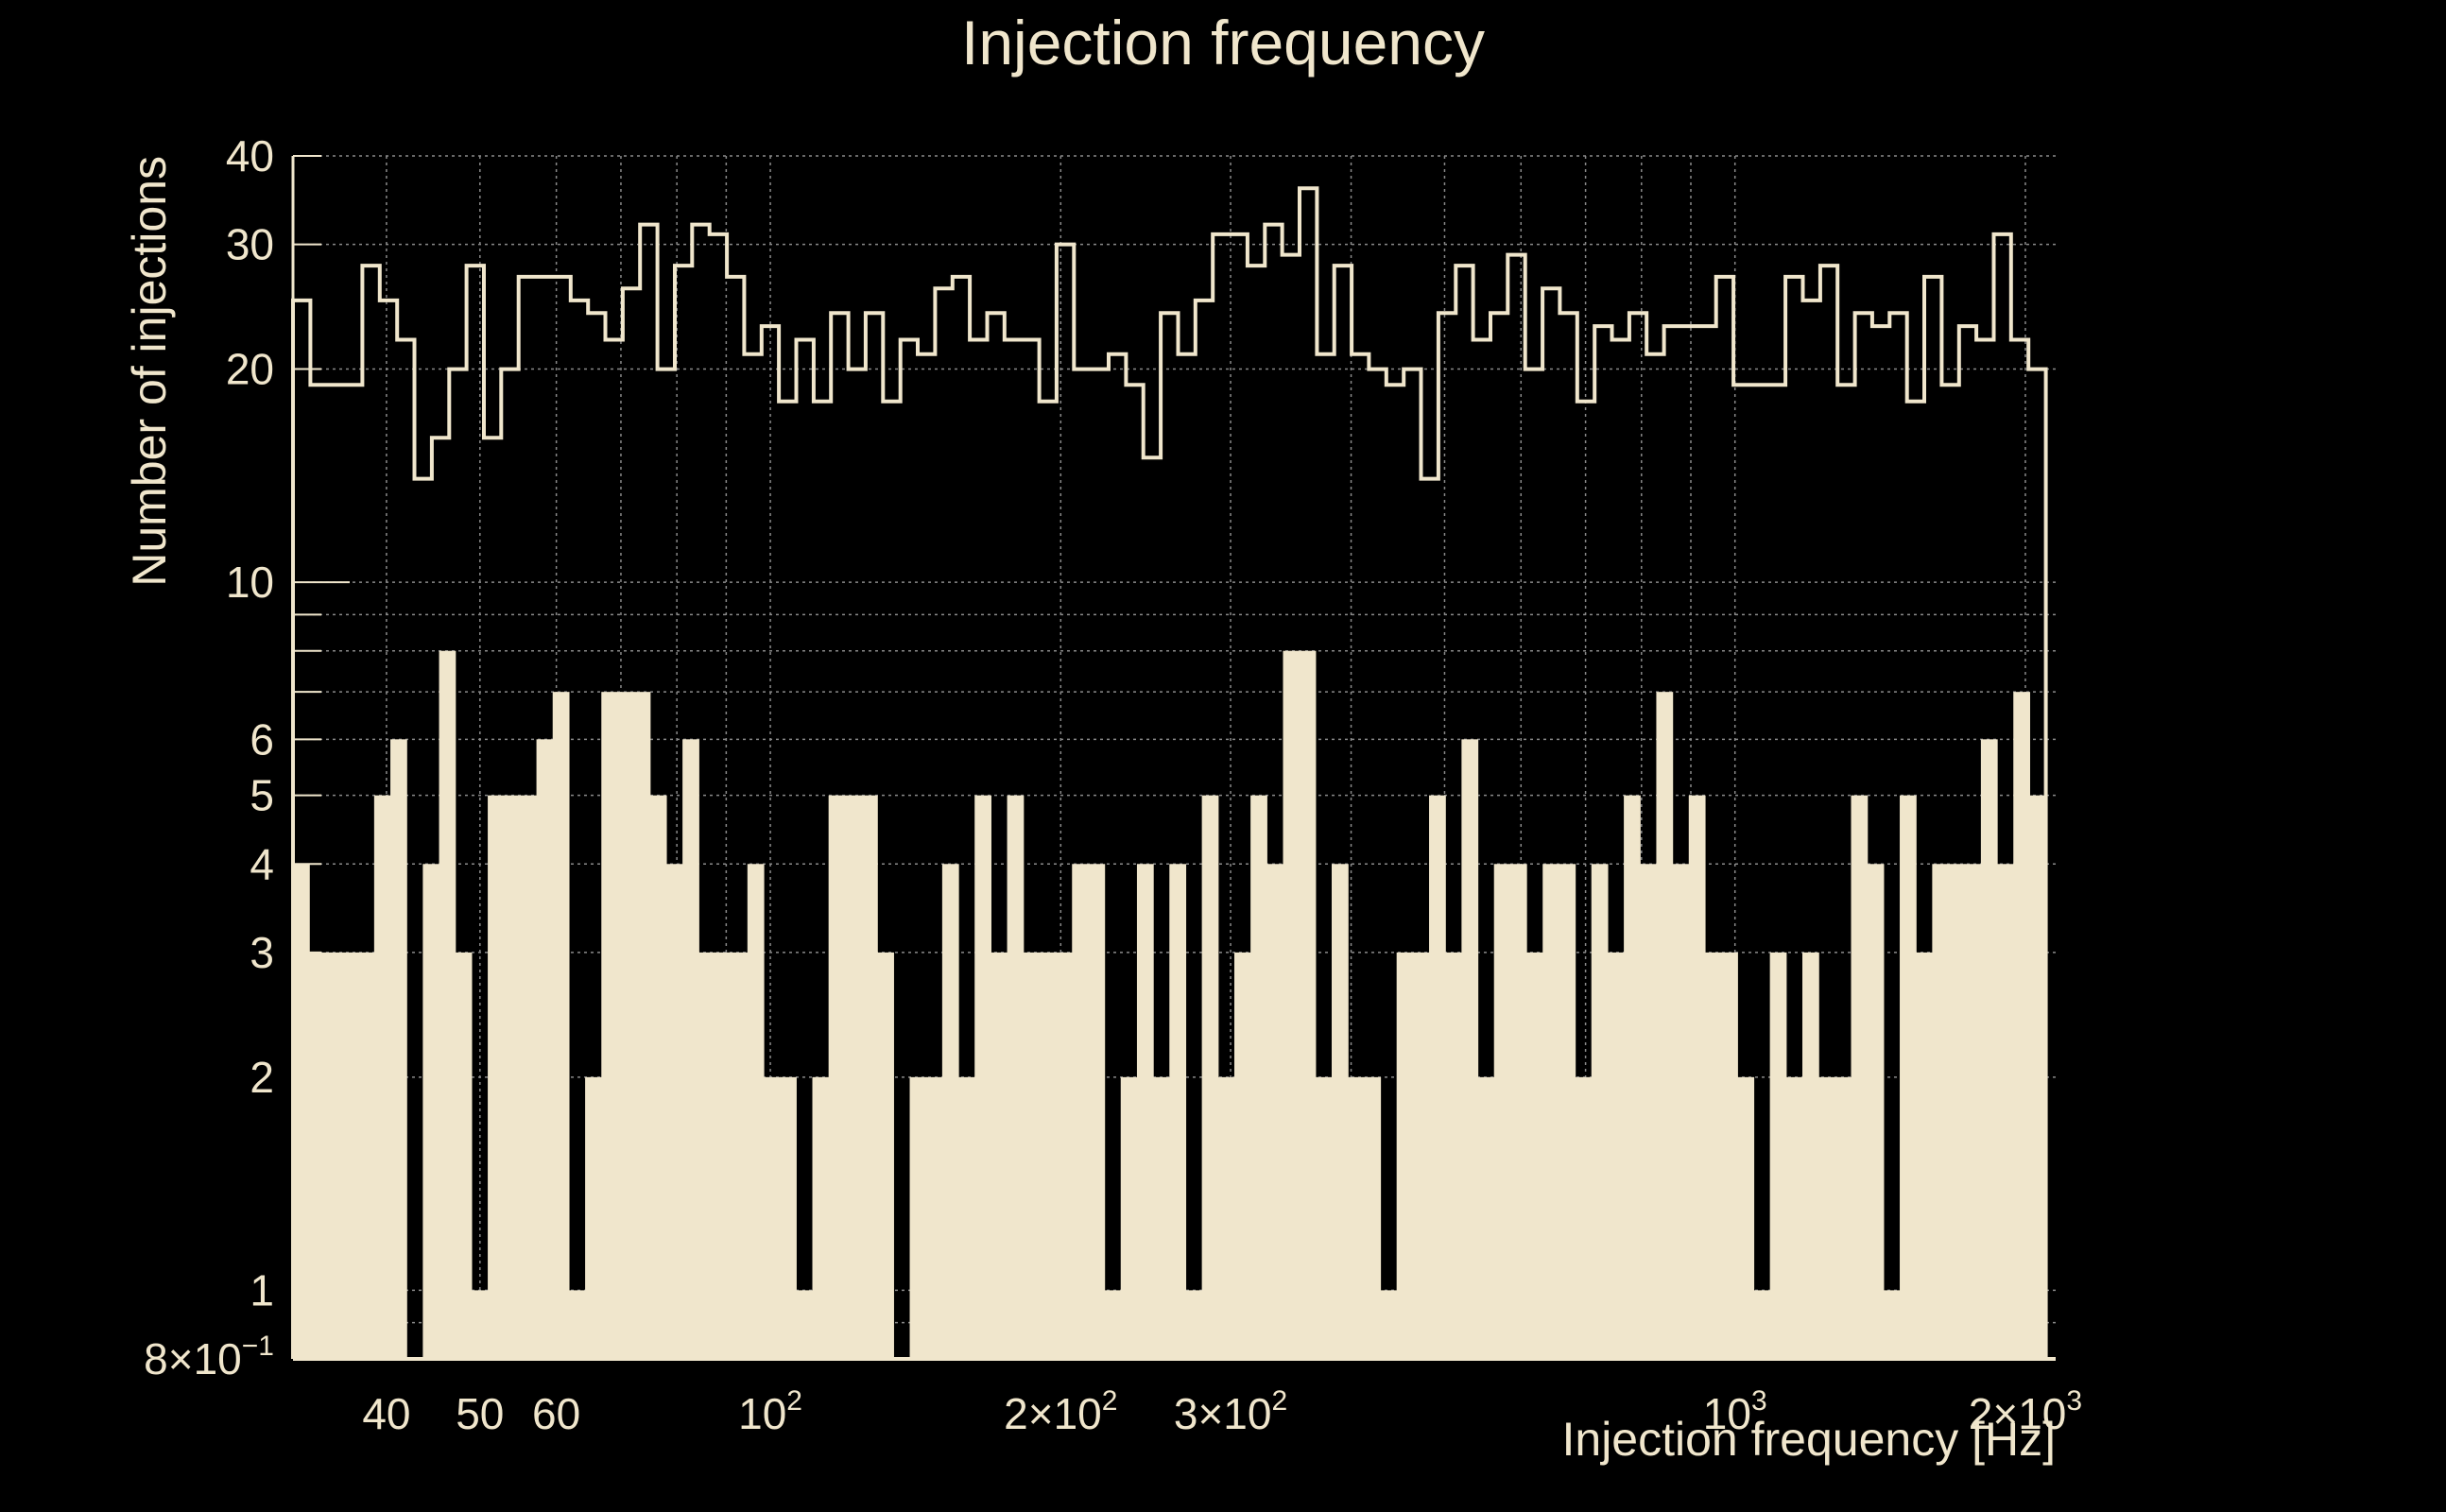 Image resolution: width=2446 pixels, height=1512 pixels. What do you see at coordinates (262, 1289) in the screenshot?
I see `y-tick-label: 1` at bounding box center [262, 1289].